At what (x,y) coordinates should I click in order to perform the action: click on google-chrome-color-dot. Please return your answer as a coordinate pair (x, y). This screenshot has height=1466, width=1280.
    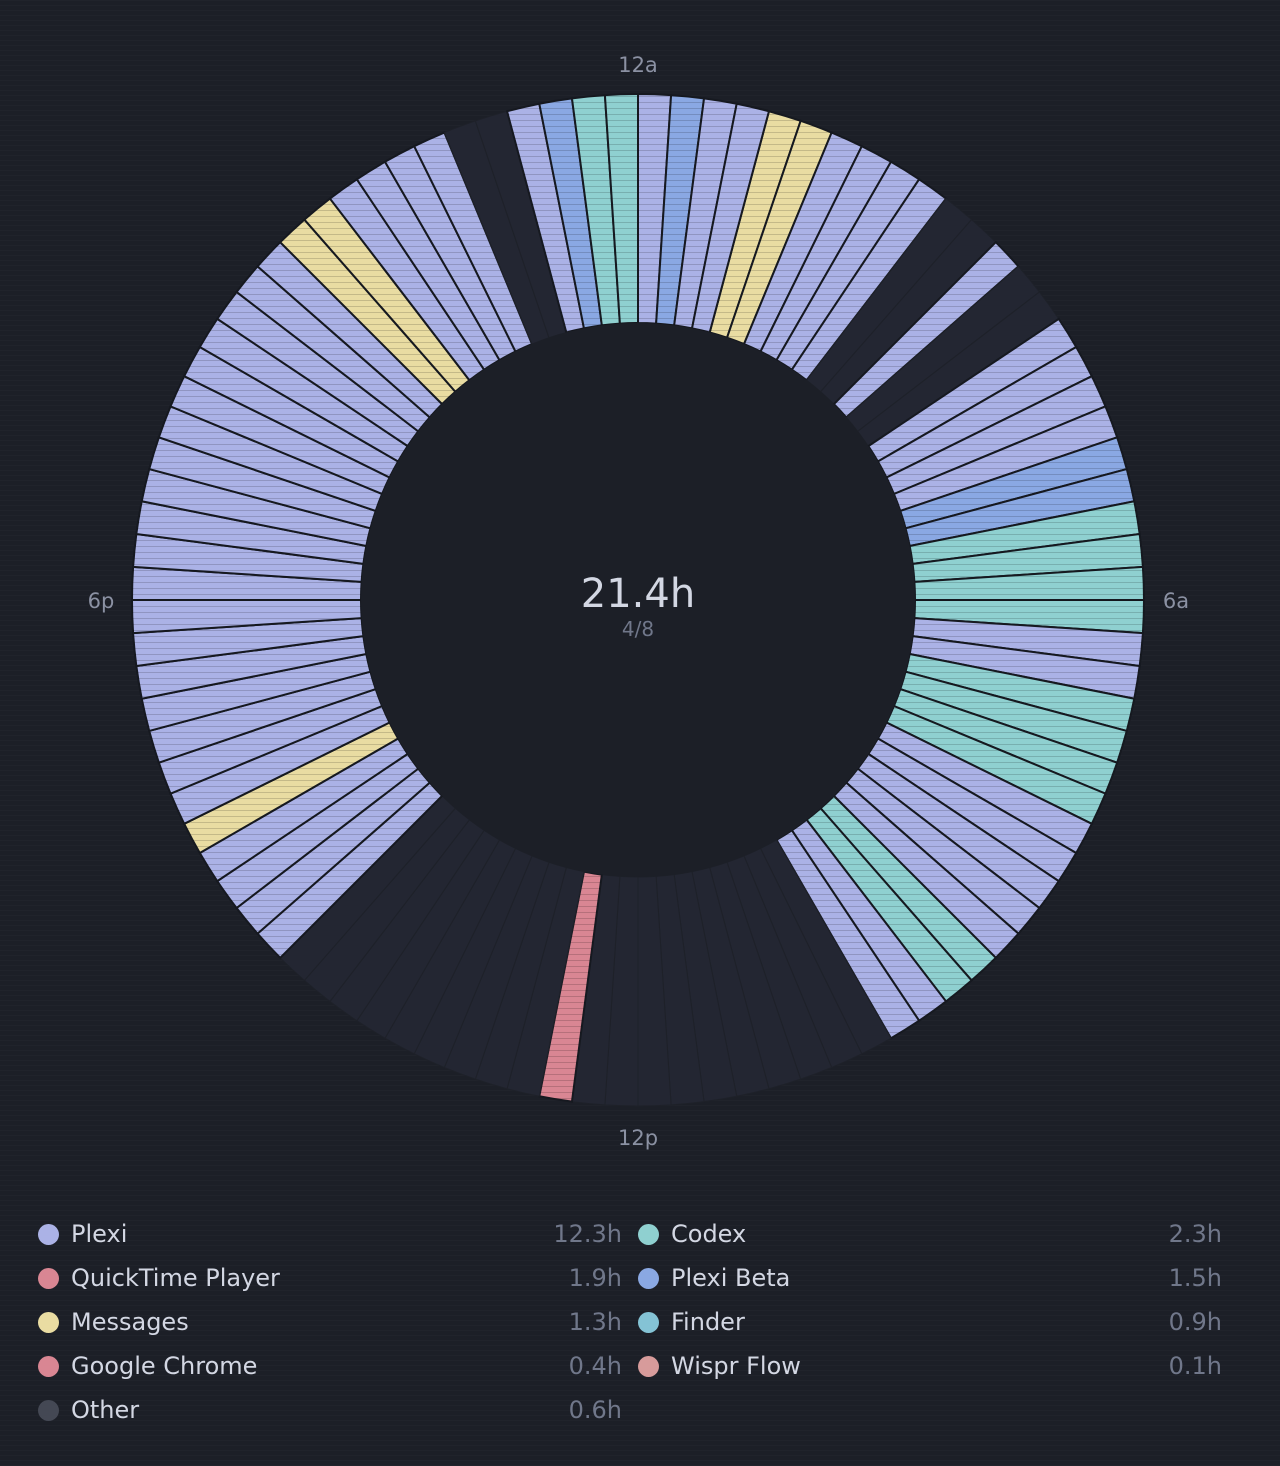
    Looking at the image, I should click on (48, 1366).